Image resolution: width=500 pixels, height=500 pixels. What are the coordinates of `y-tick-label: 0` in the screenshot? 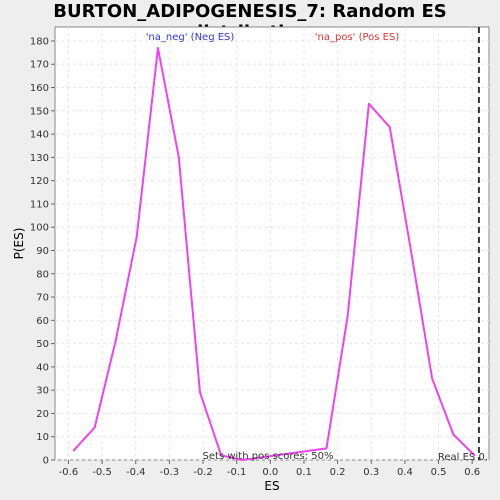 It's located at (46, 461).